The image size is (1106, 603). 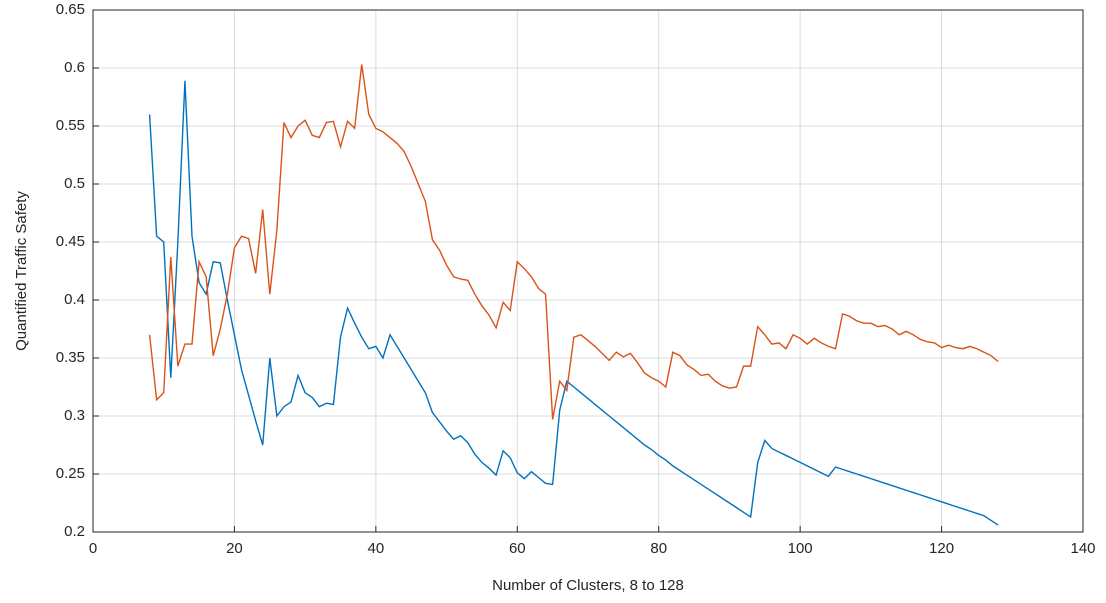 What do you see at coordinates (70, 9) in the screenshot?
I see `y-tick-label: 0.65` at bounding box center [70, 9].